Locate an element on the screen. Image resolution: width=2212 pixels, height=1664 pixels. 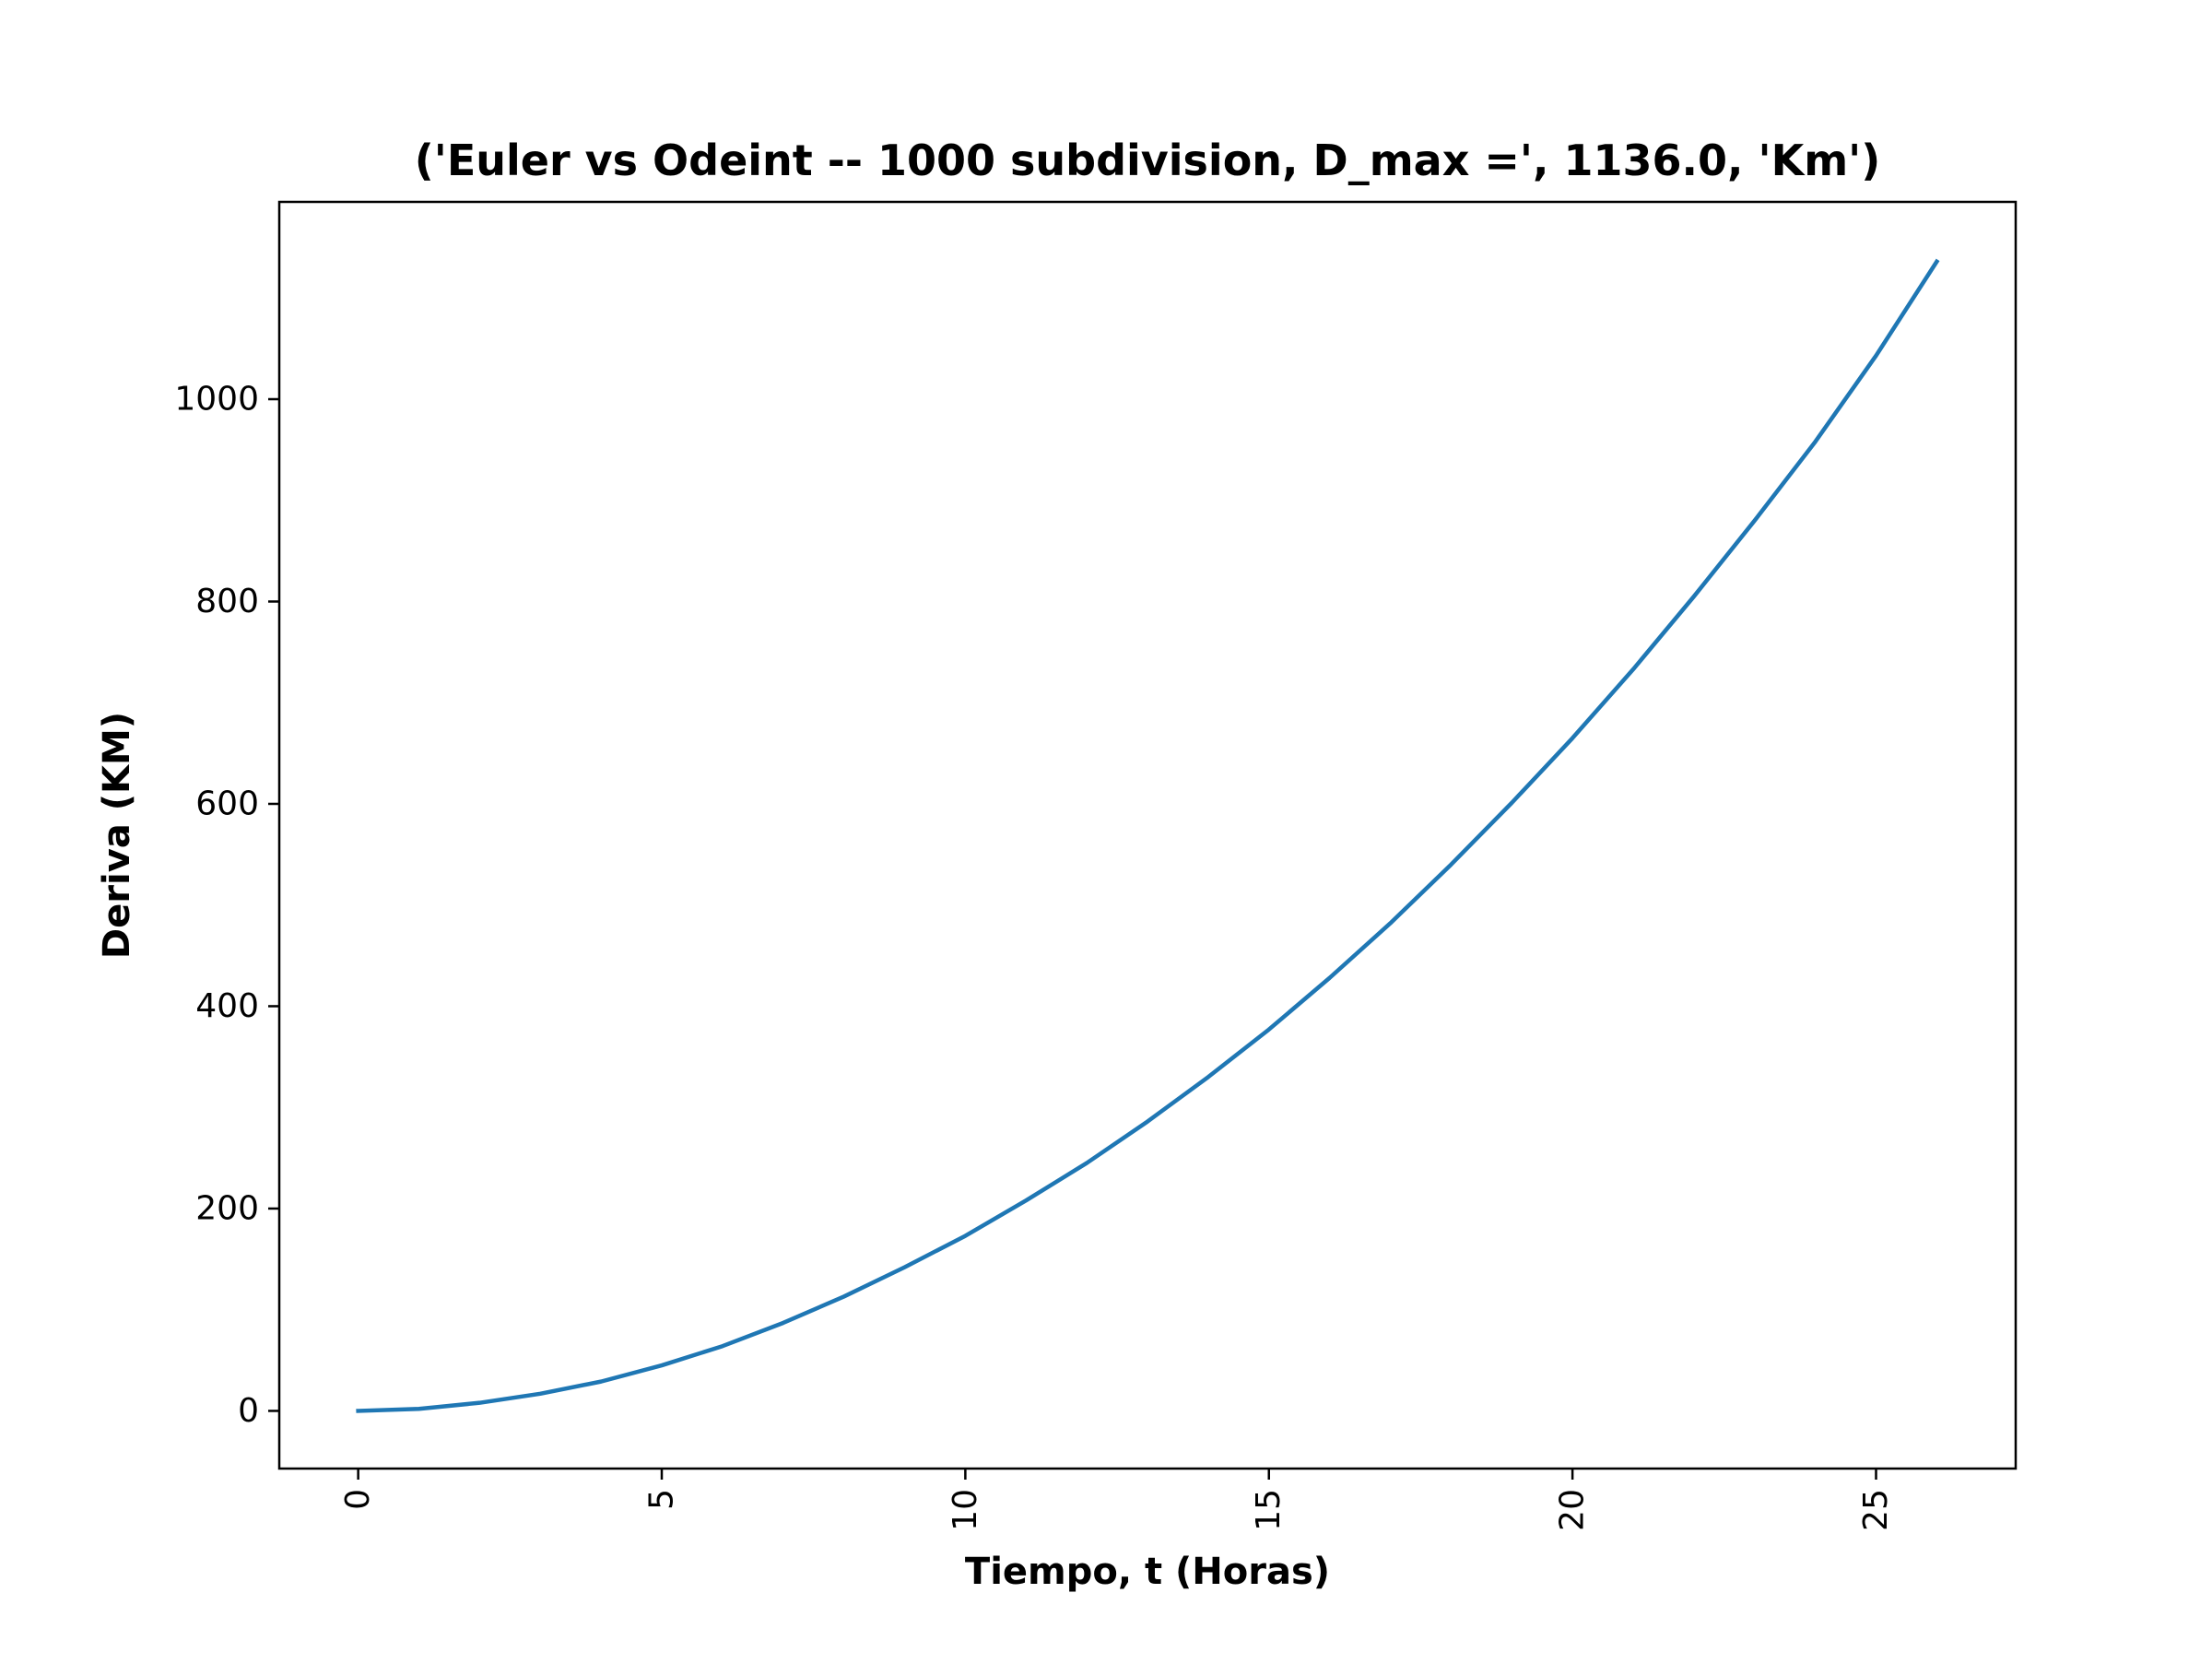
x-tick-label: 5 is located at coordinates (662, 1499).